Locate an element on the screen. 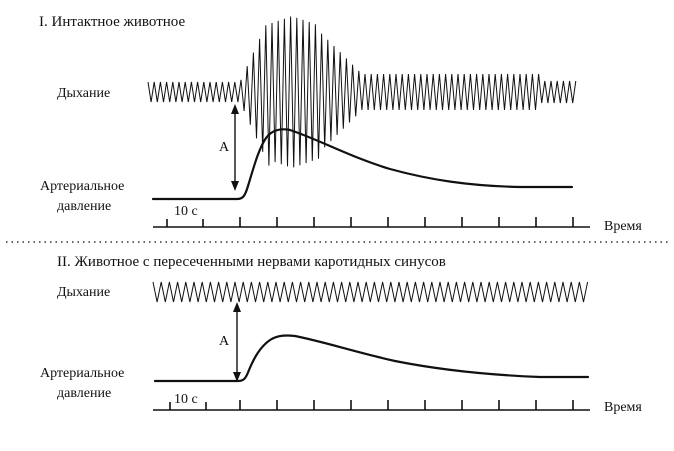  panel-1-amplitude-arrow is located at coordinates (235, 147).